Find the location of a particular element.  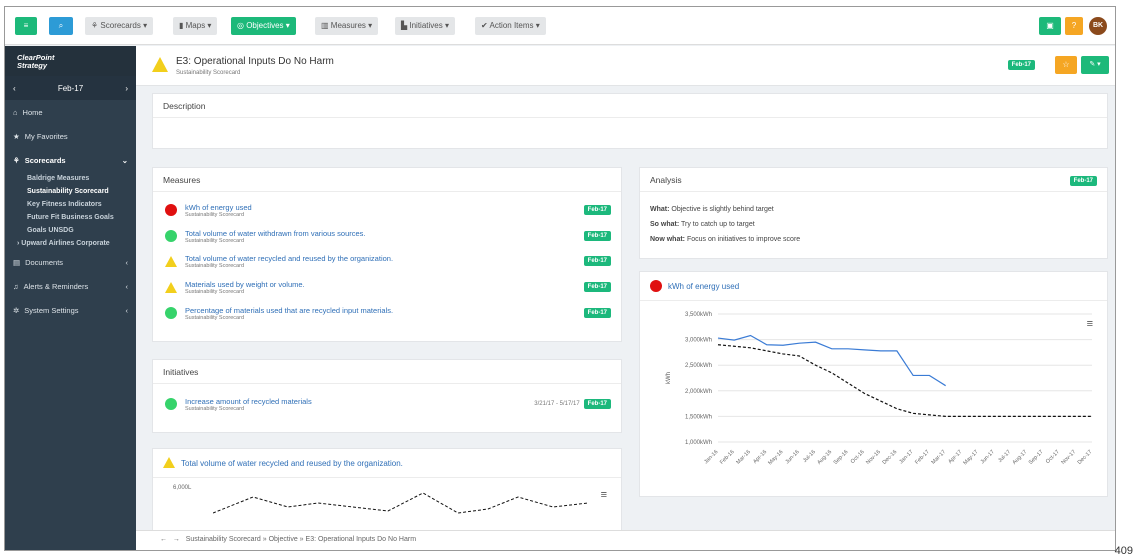

y-tick-label: 2,500kWh is located at coordinates (698, 366).